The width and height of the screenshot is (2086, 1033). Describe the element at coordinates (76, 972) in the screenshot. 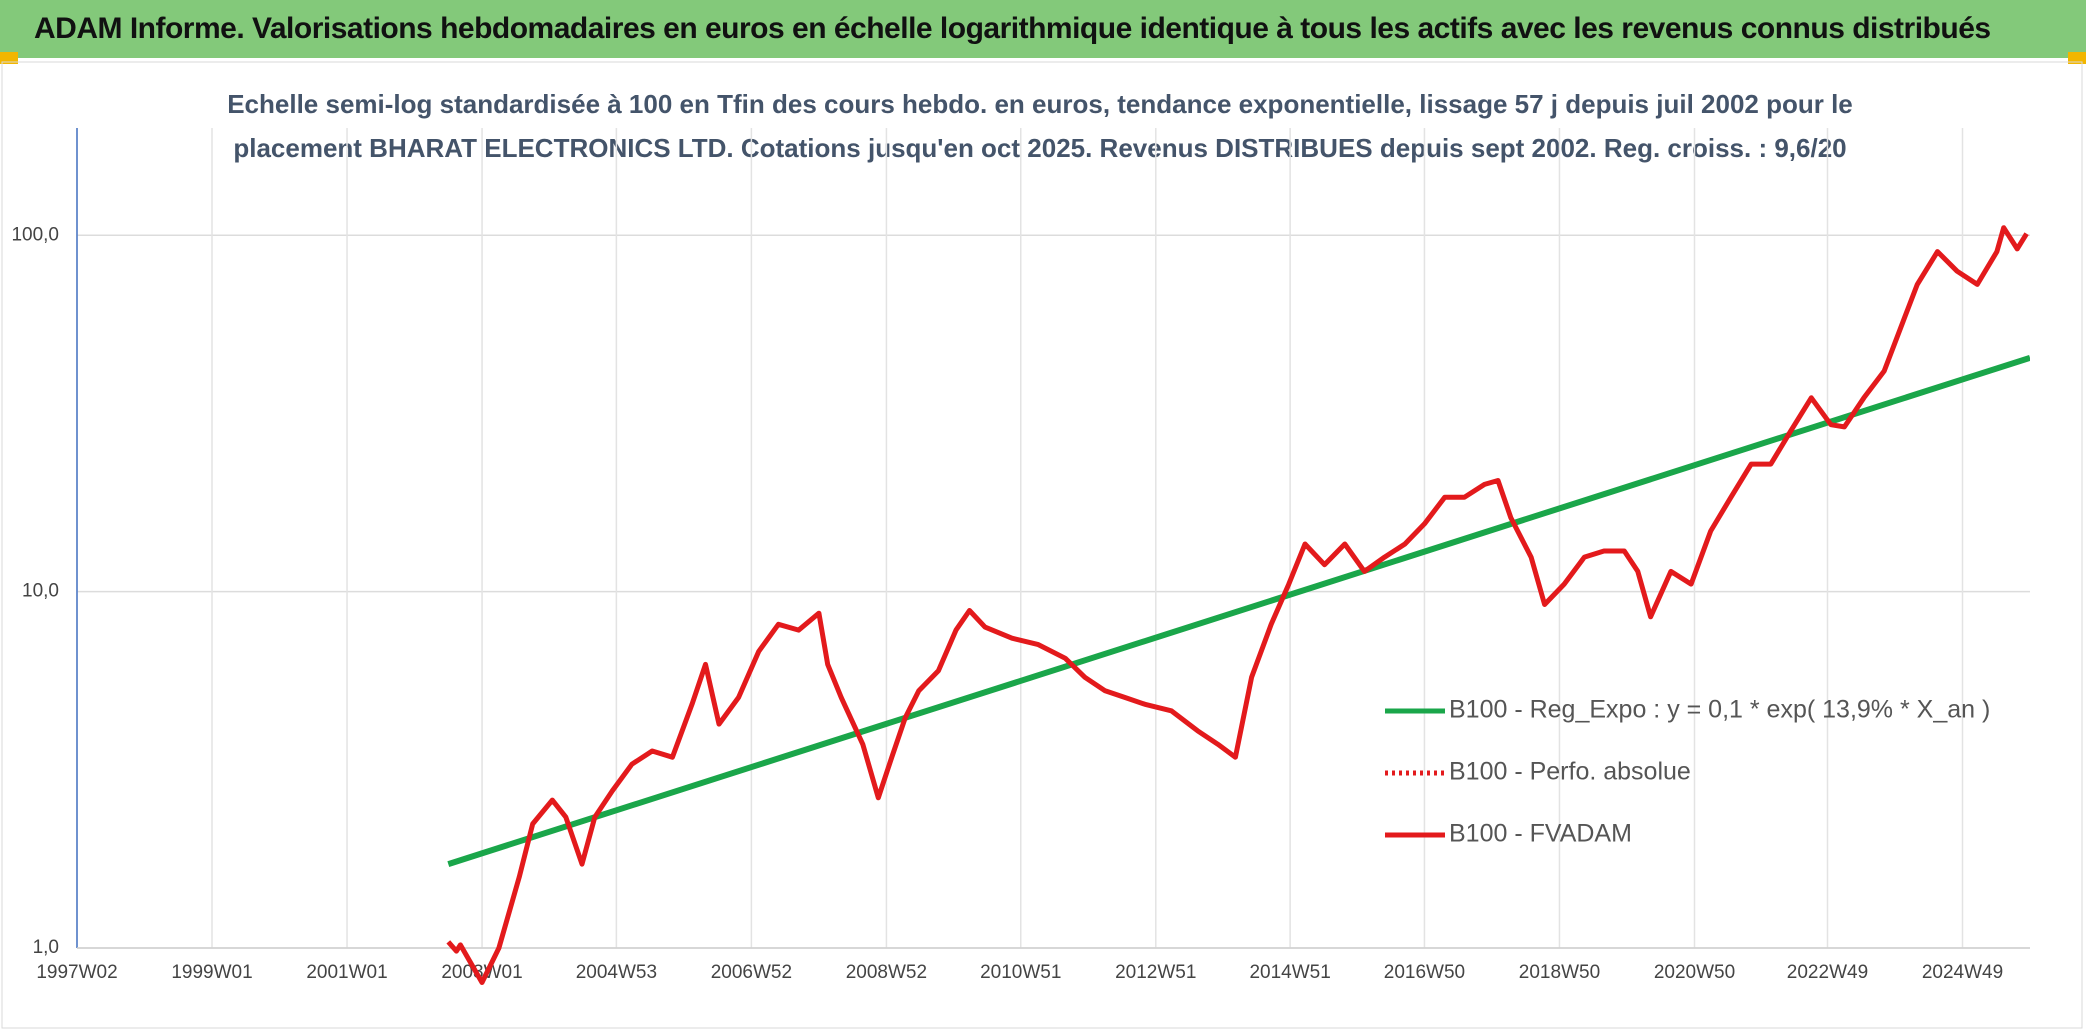

I see `x-tick-label: 1997W02` at that location.